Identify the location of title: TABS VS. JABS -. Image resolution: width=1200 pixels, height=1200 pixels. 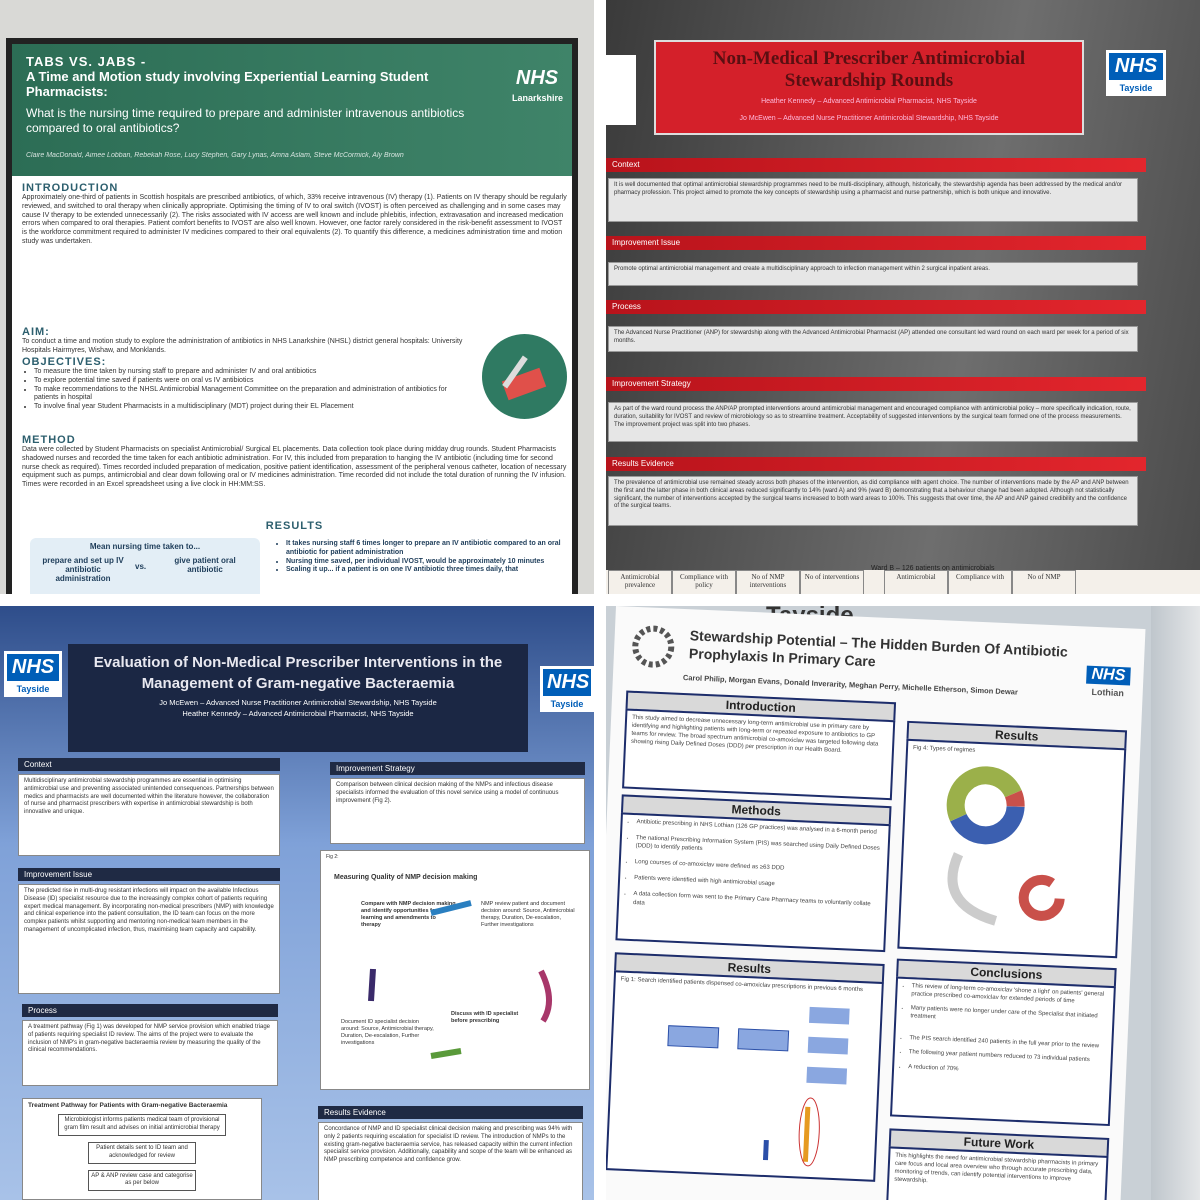
(86, 61).